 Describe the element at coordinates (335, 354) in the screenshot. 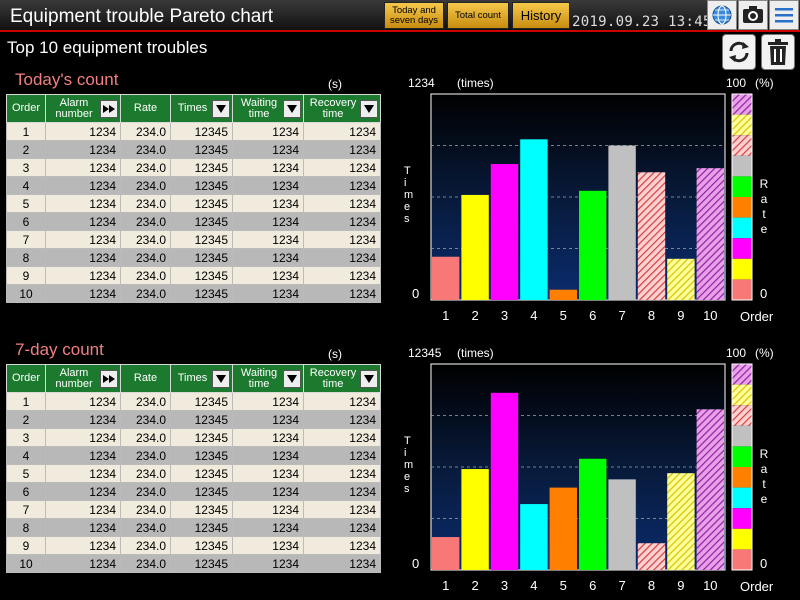

I see `seven-day-time-unit: (s)` at that location.